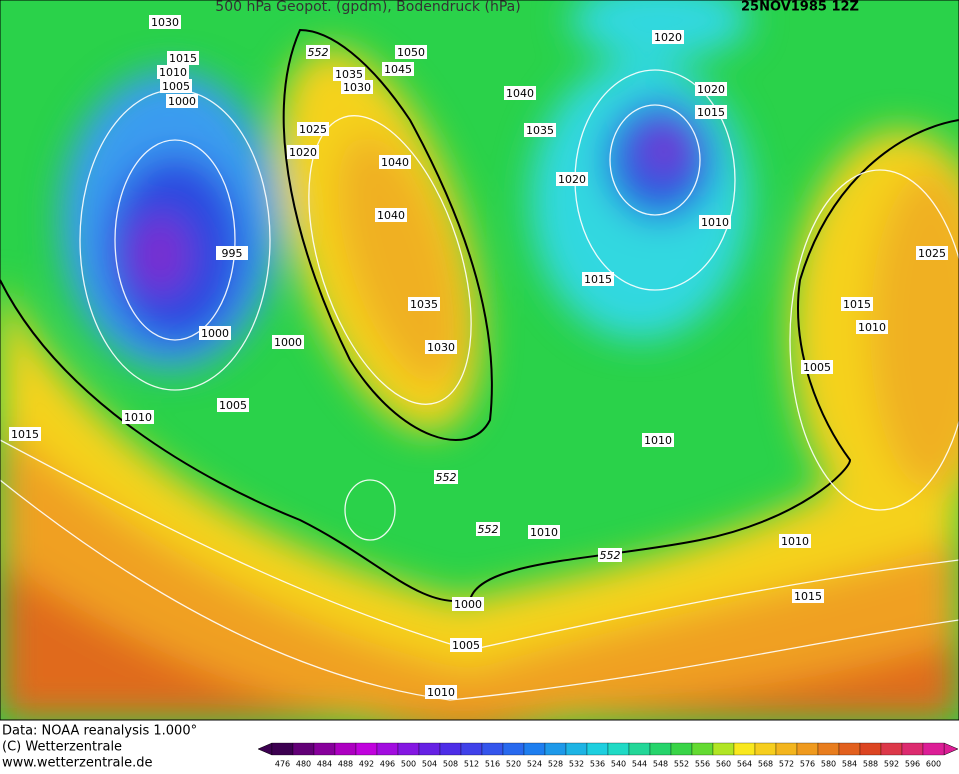 This screenshot has height=774, width=959. Describe the element at coordinates (408, 764) in the screenshot. I see `colorbar-label: 500` at that location.